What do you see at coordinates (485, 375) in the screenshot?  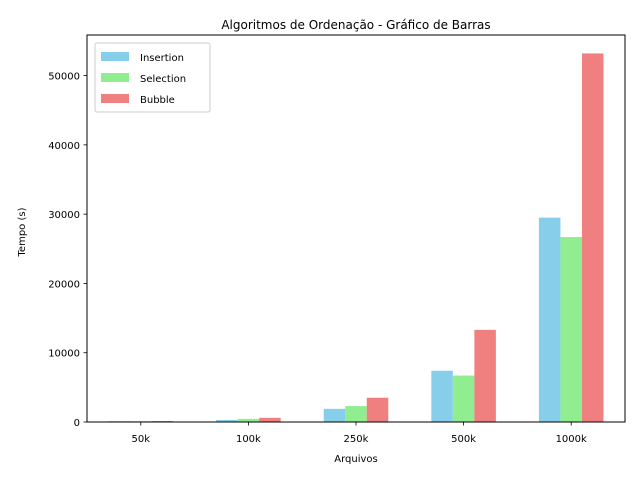 I see `bar-bubble-500k` at bounding box center [485, 375].